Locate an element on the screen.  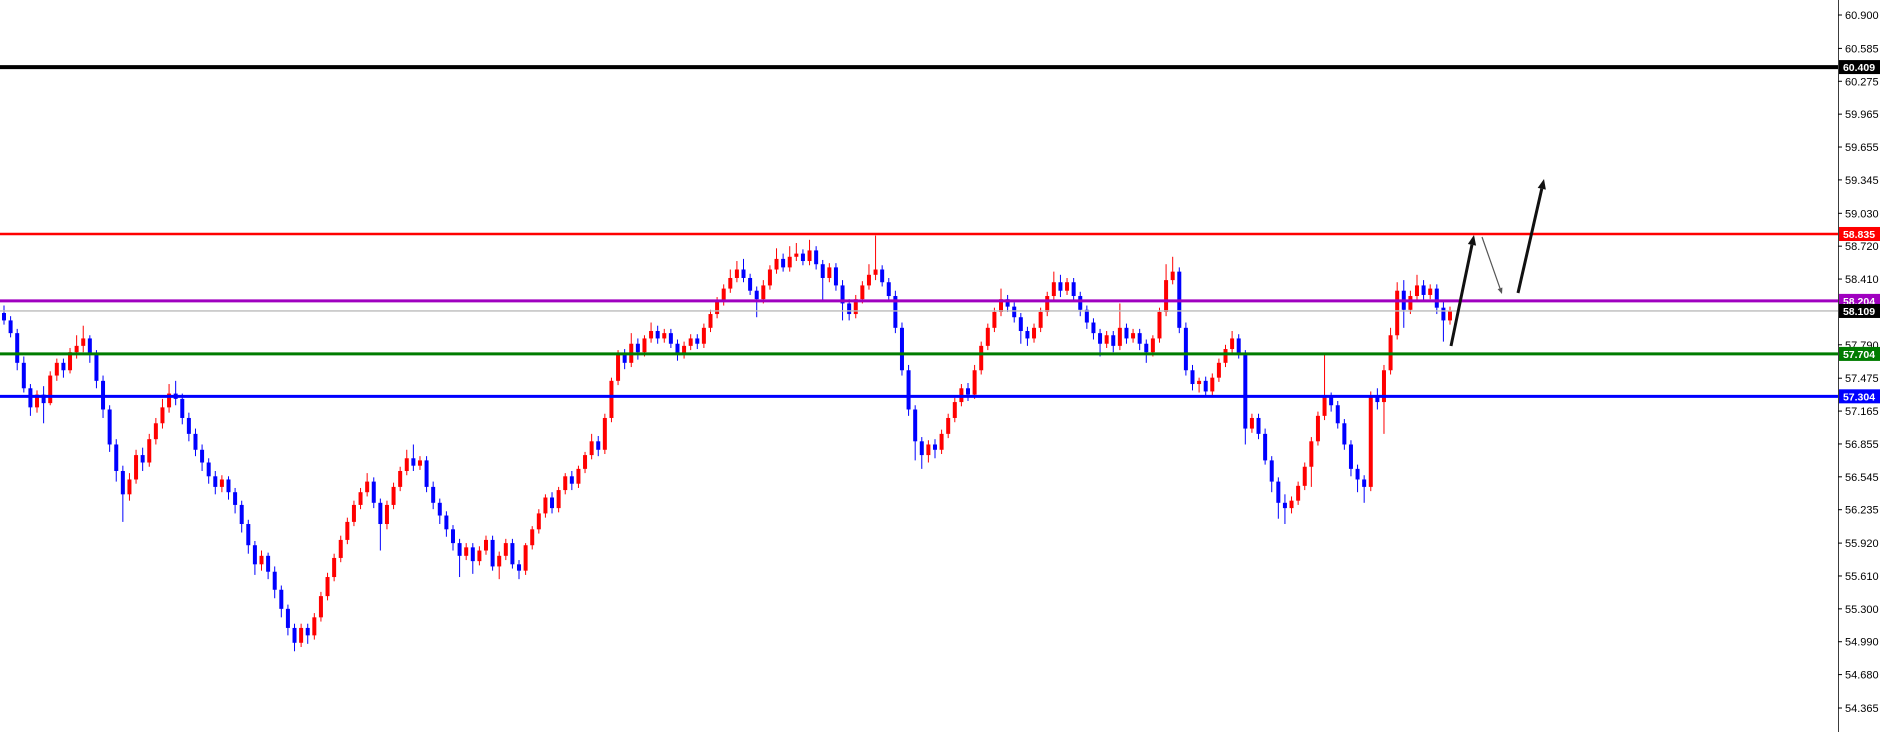
axis-background is located at coordinates (1859, 366).